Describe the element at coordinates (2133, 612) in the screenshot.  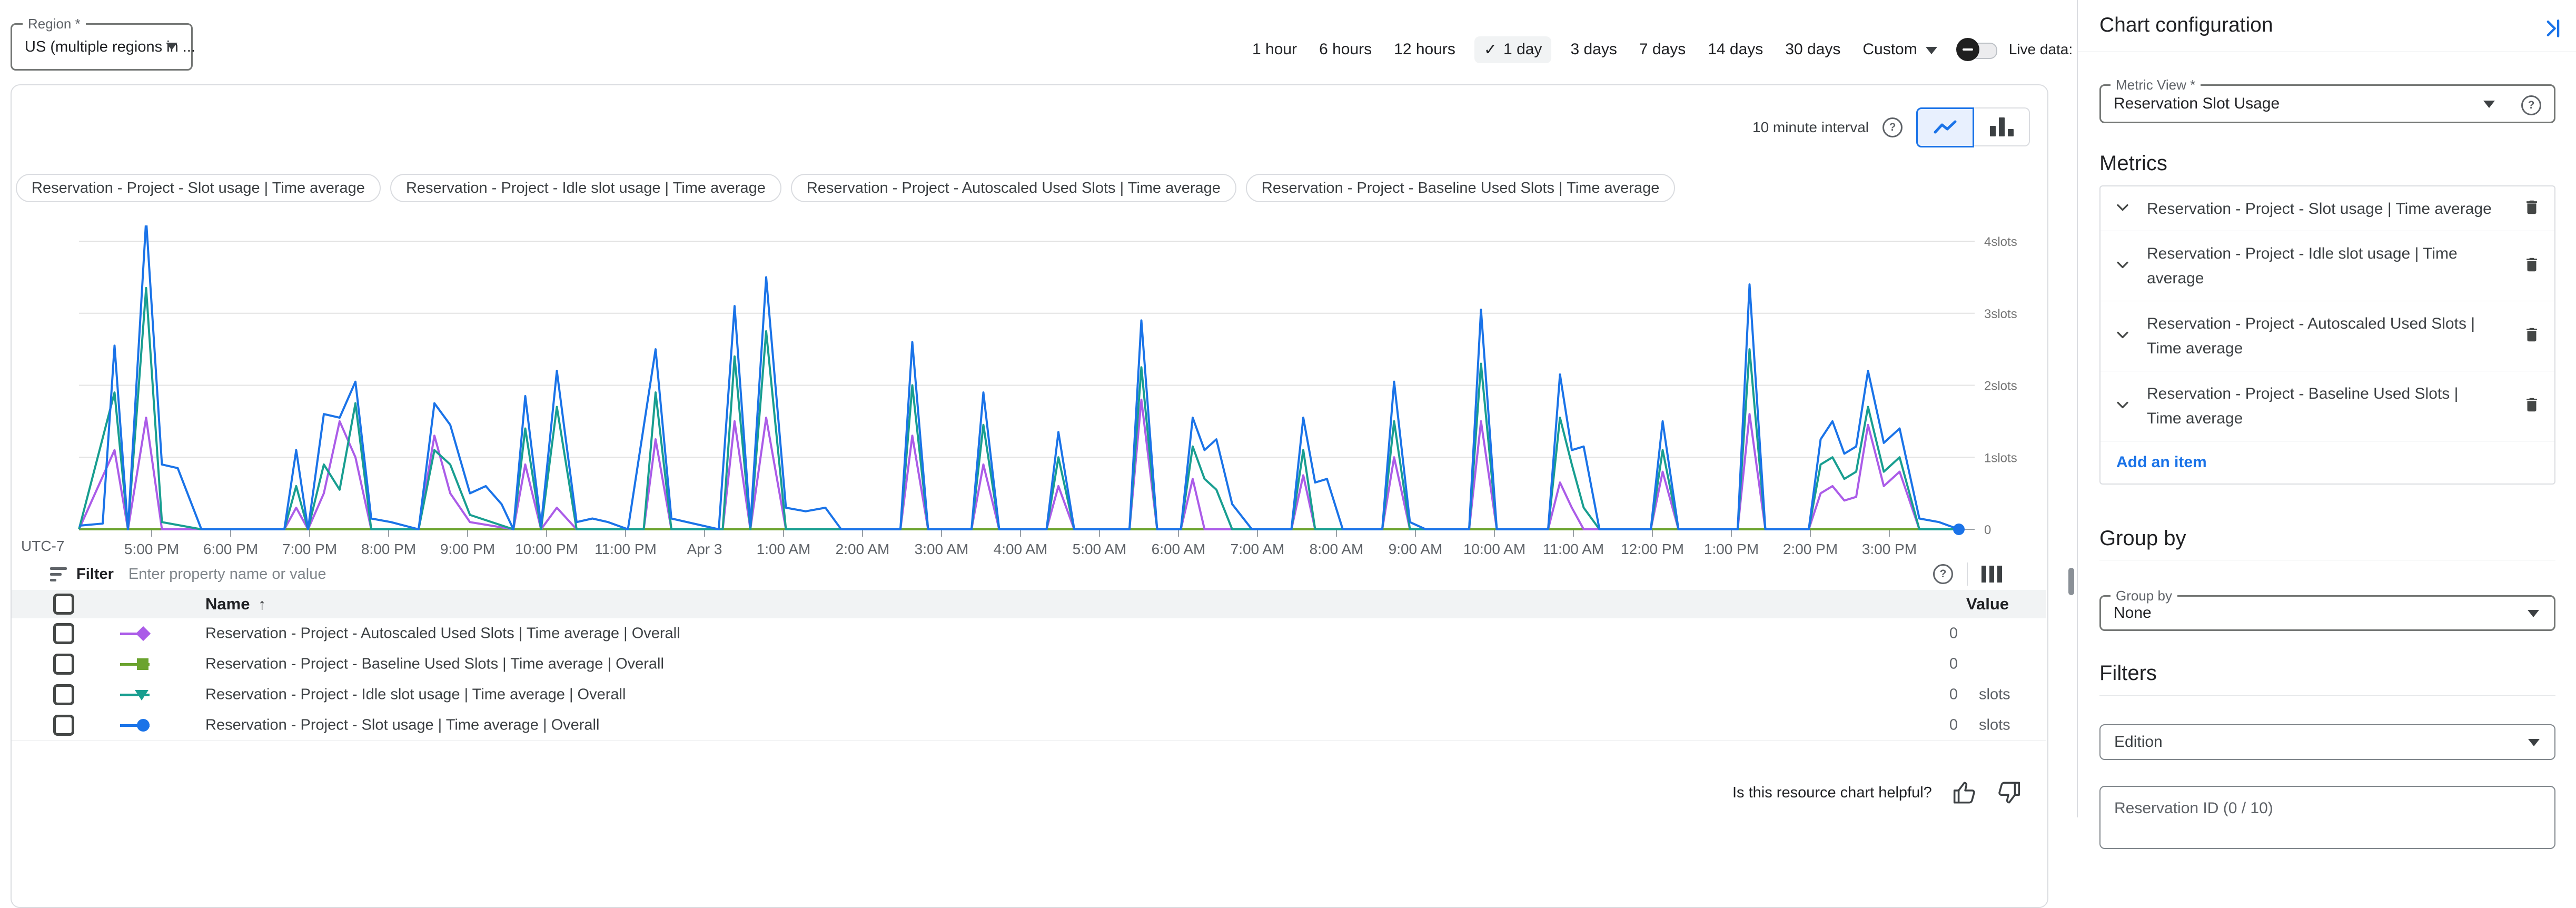
I see `group-by-value: None` at that location.